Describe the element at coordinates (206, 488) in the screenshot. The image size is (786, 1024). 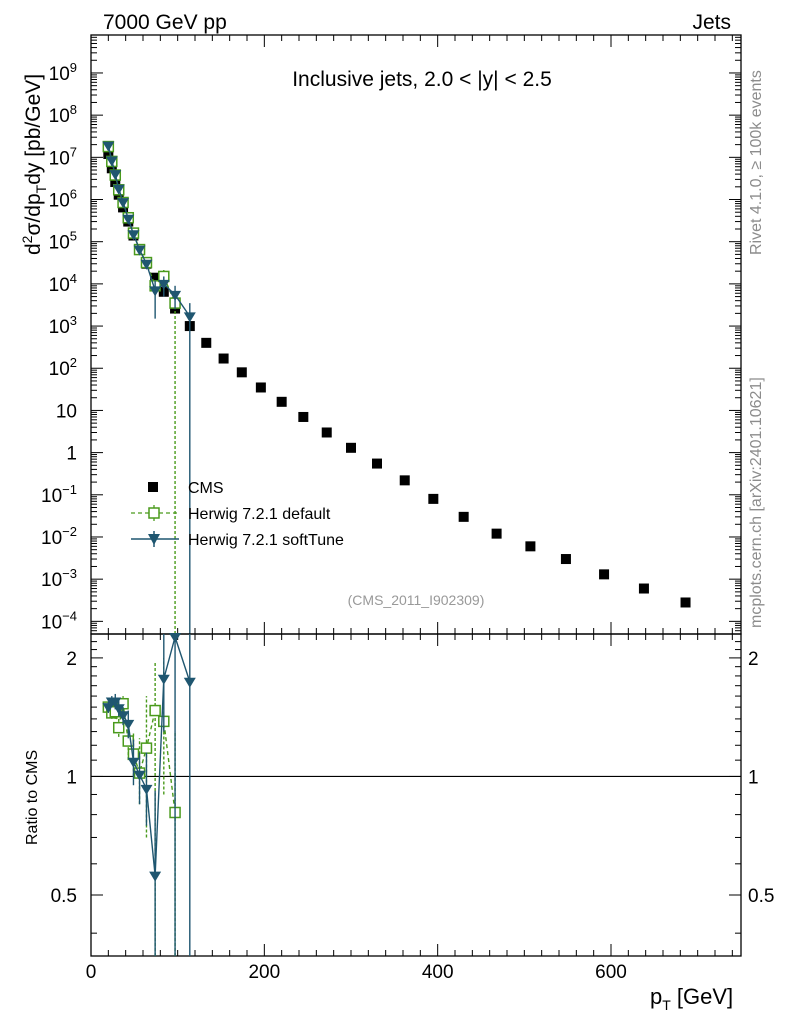
I see `legend-cms-label: CMS` at that location.